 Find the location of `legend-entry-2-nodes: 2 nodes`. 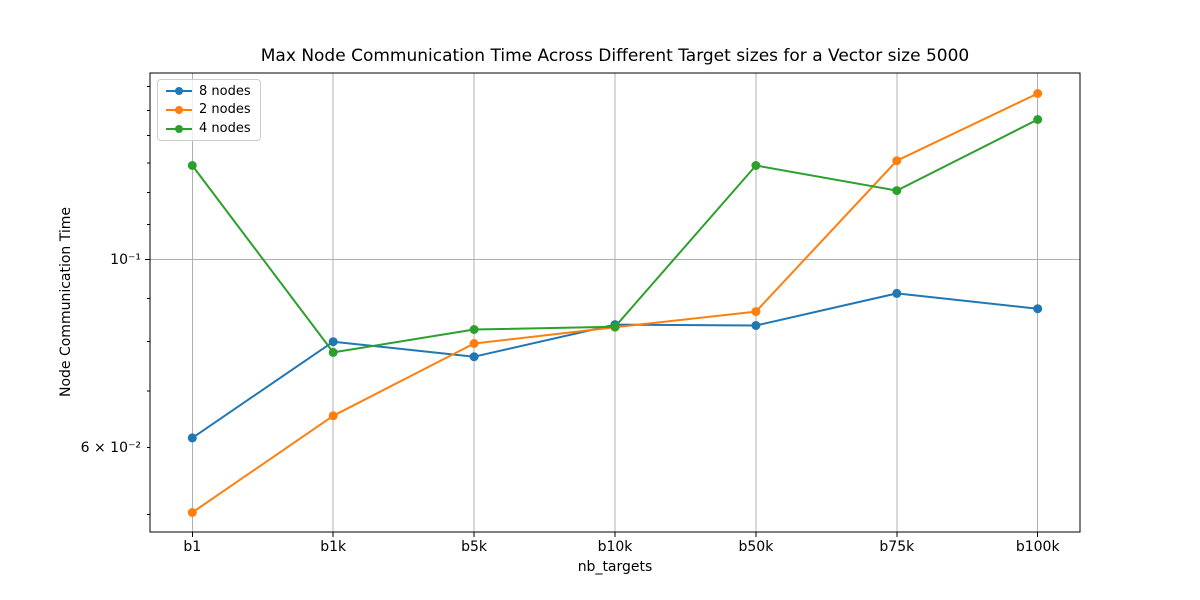

legend-entry-2-nodes: 2 nodes is located at coordinates (209, 109).